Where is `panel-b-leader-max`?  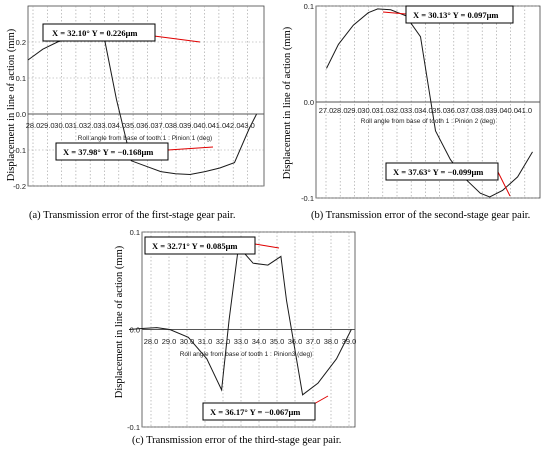 panel-b-leader-max is located at coordinates (394, 13).